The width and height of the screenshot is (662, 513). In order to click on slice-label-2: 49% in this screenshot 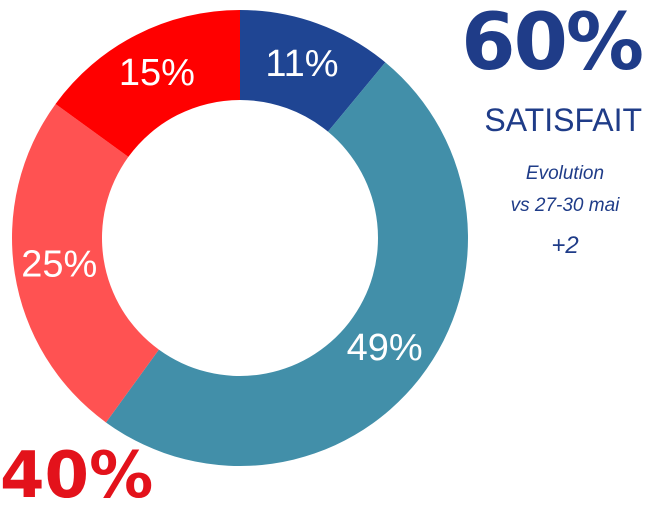, I will do `click(385, 348)`.